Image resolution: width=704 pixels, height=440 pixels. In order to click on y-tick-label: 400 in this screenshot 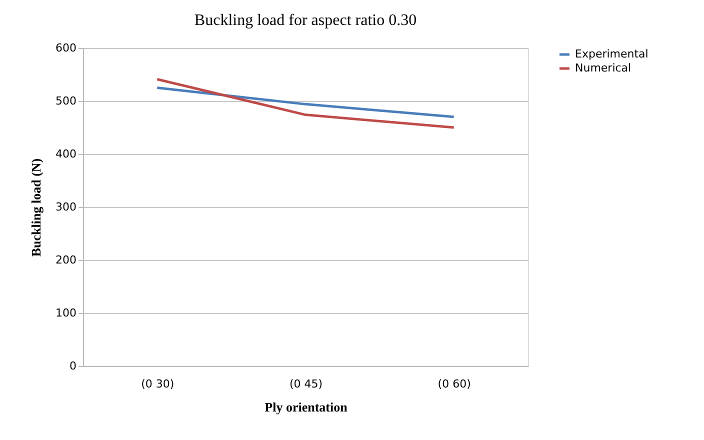, I will do `click(66, 154)`.